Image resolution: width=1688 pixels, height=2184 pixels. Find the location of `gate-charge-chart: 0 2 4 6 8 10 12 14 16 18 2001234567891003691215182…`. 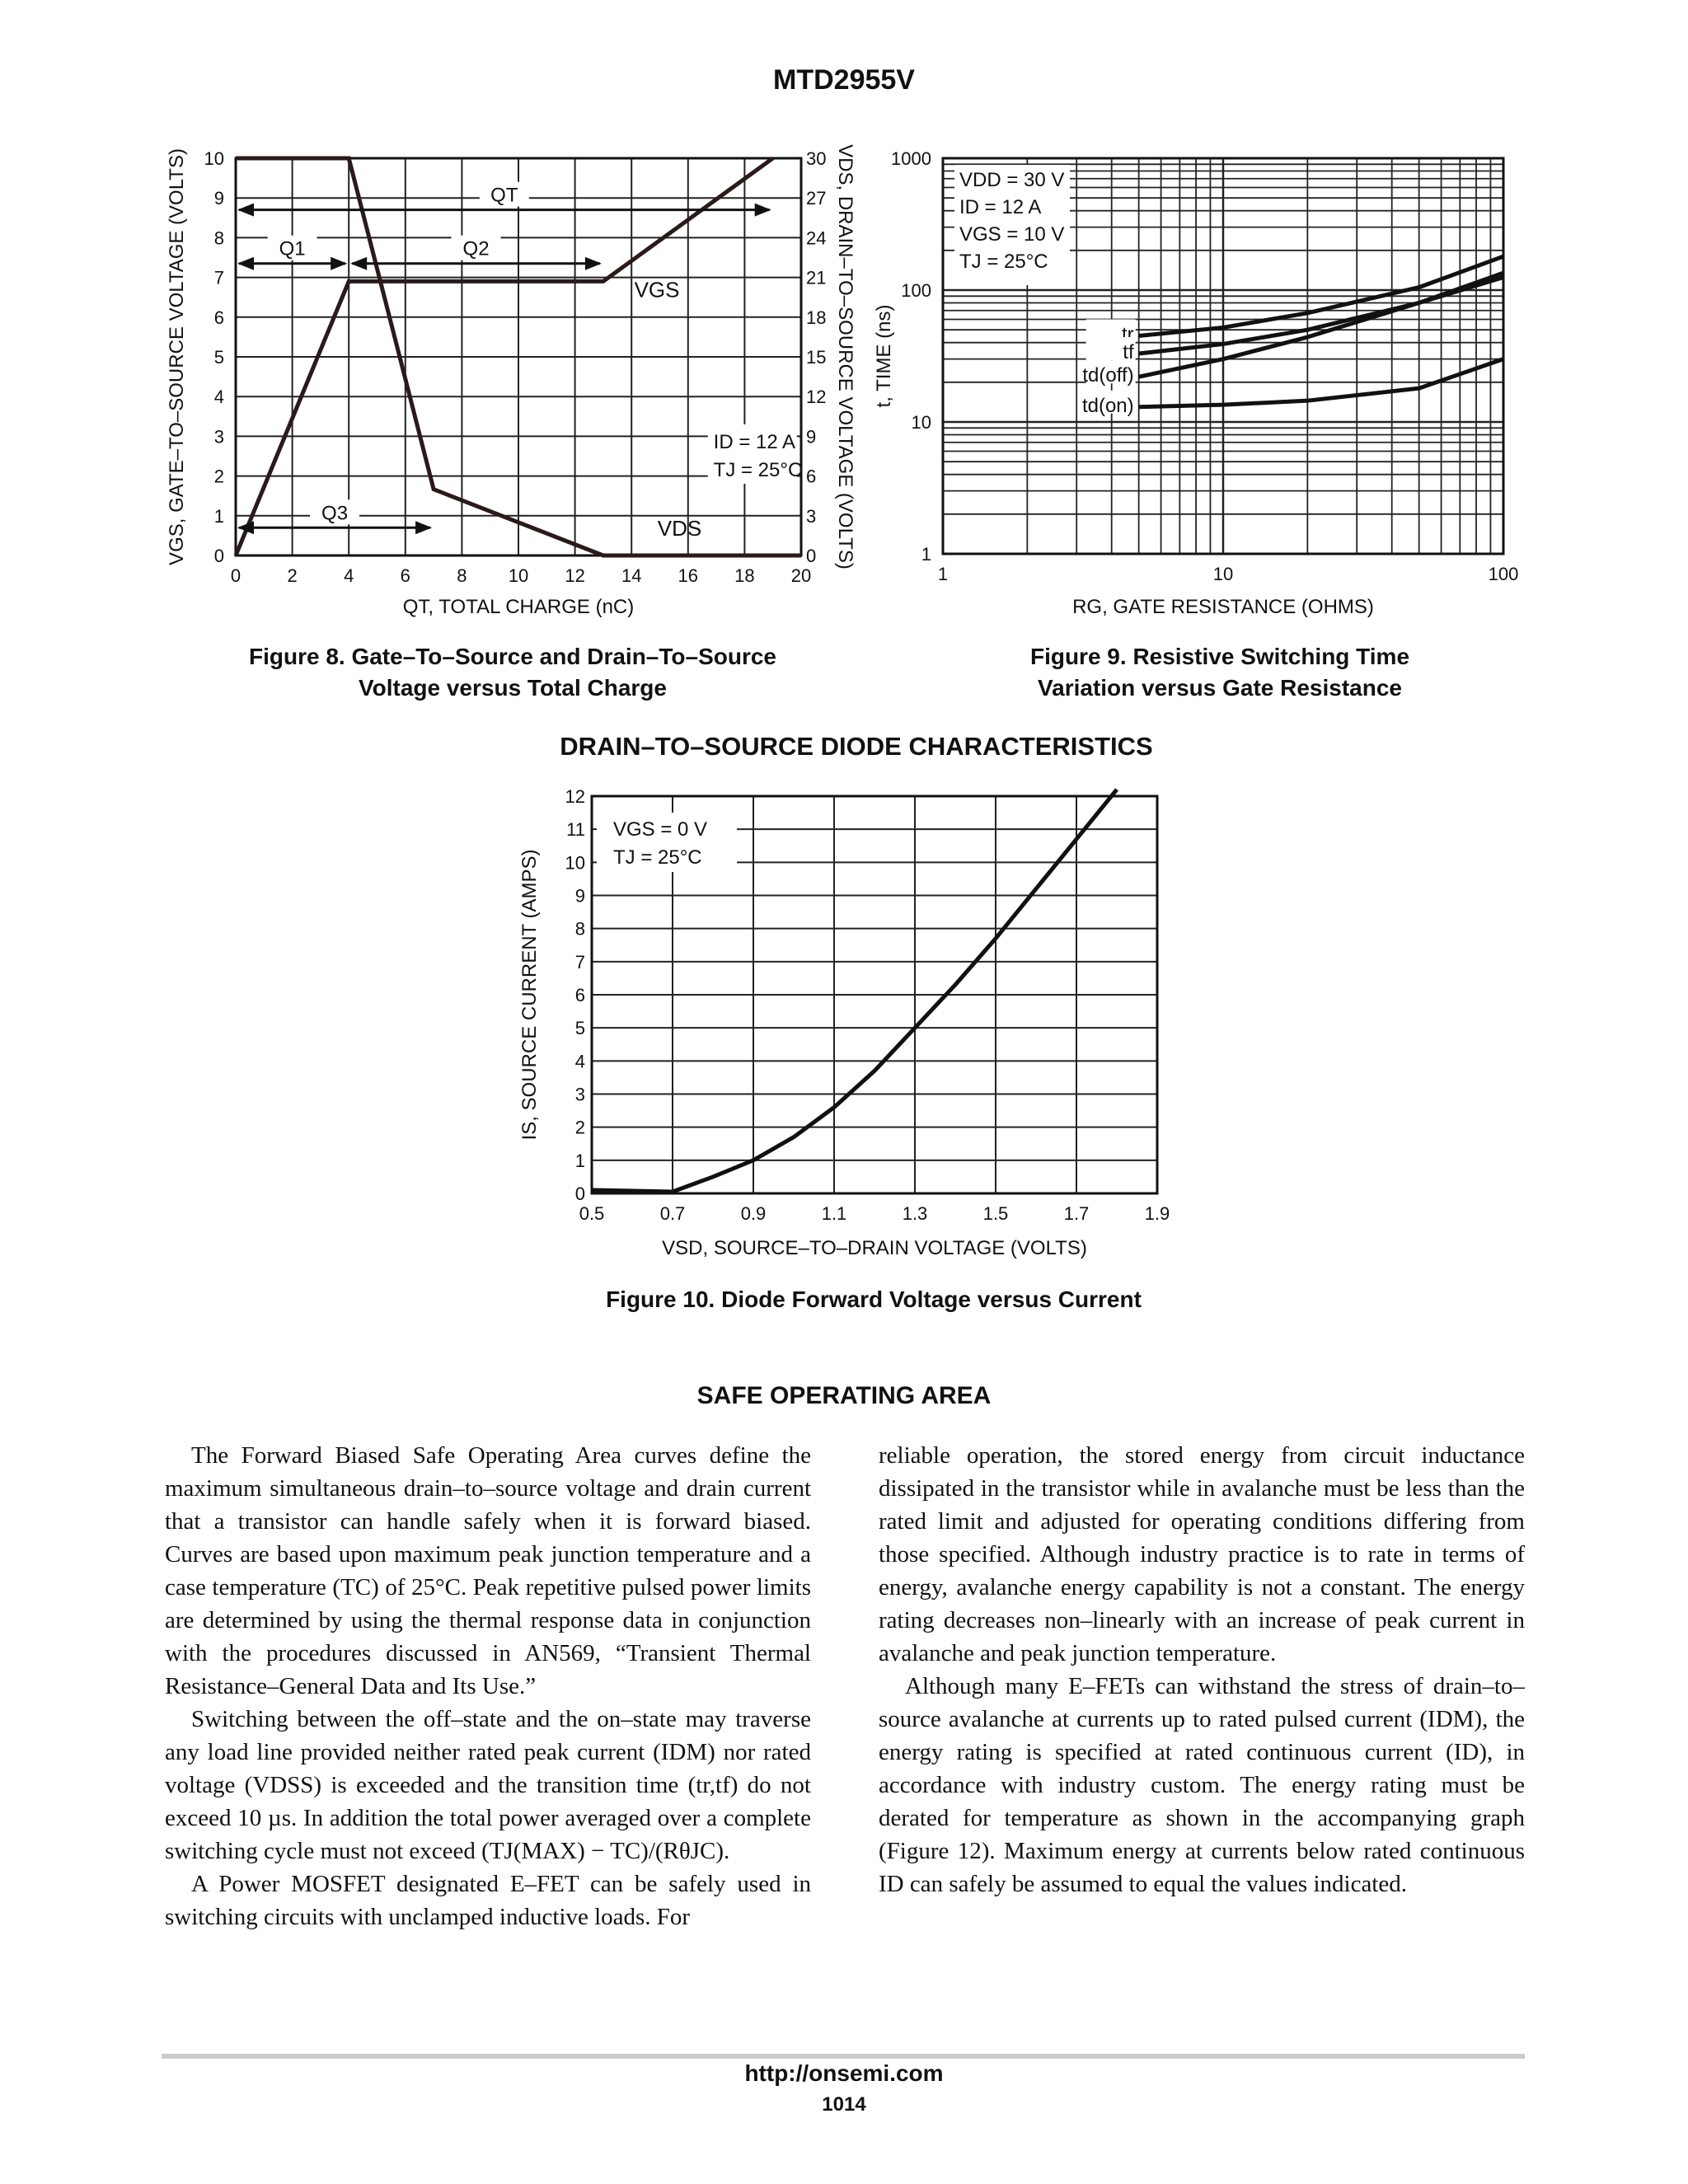

gate-charge-chart: 0 2 4 6 8 10 12 14 16 18 2001234567891003691215182… is located at coordinates (511, 381).